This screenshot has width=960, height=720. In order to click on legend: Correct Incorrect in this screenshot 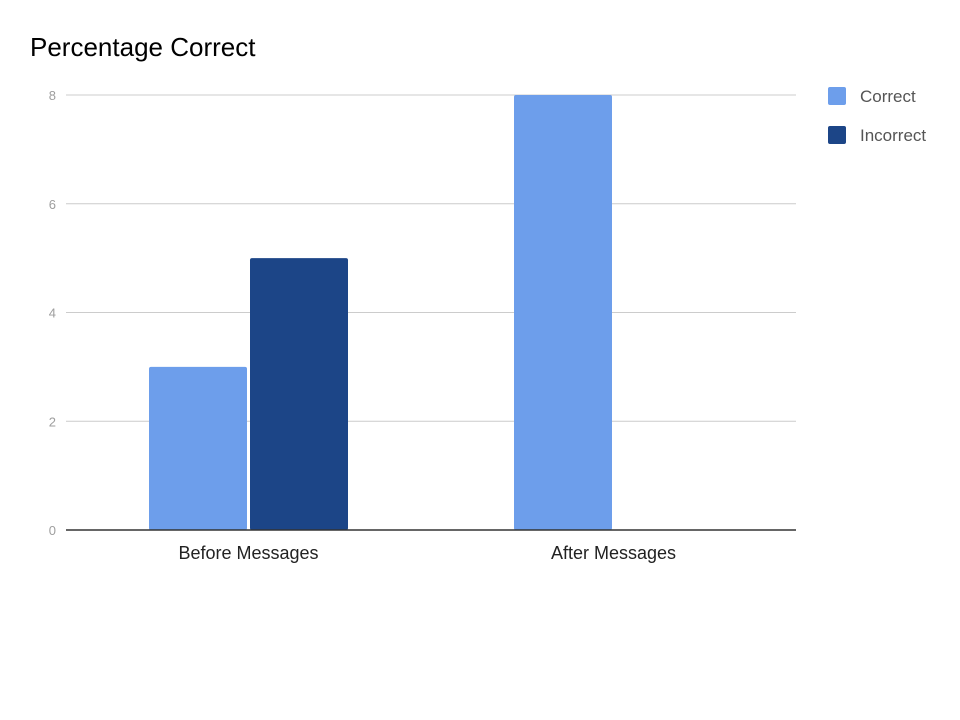, I will do `click(877, 116)`.